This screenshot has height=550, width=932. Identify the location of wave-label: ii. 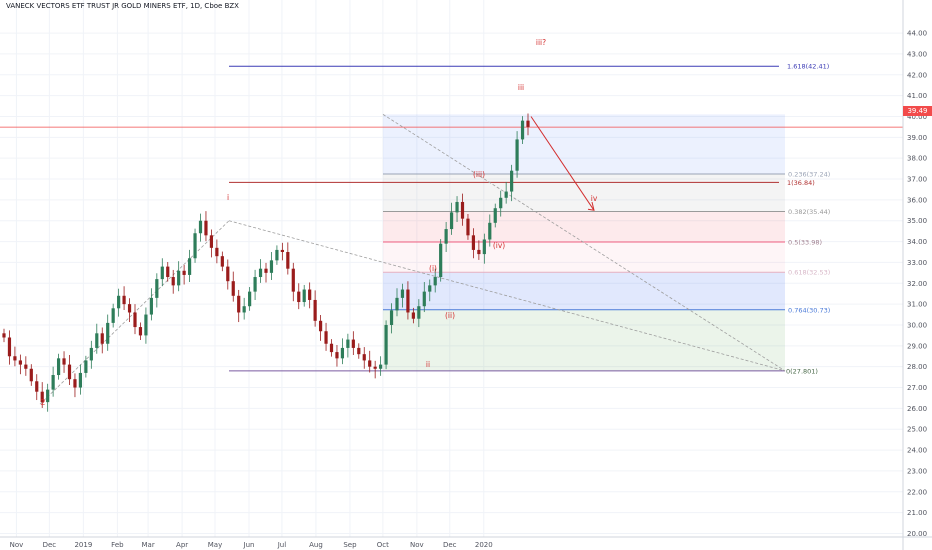
(428, 364).